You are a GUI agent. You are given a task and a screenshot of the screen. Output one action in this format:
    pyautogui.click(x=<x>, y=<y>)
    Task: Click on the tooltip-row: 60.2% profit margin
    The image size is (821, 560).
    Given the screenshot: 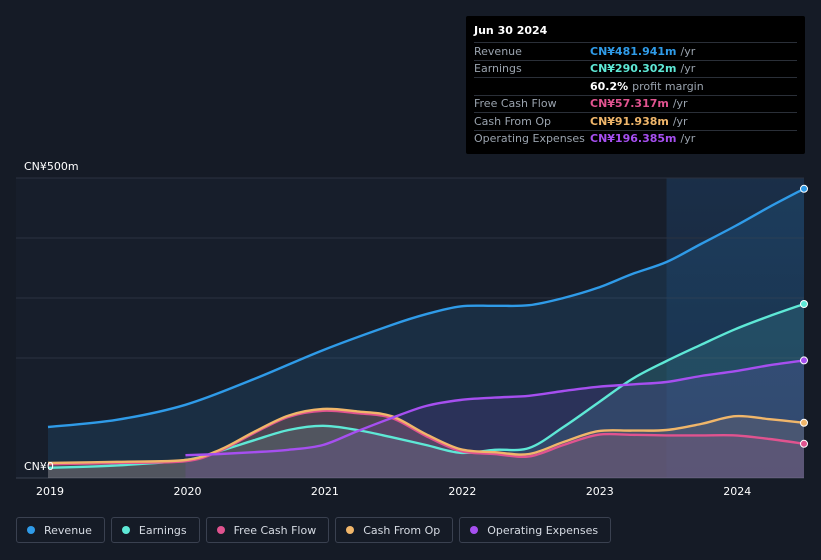 What is the action you would take?
    pyautogui.click(x=635, y=86)
    